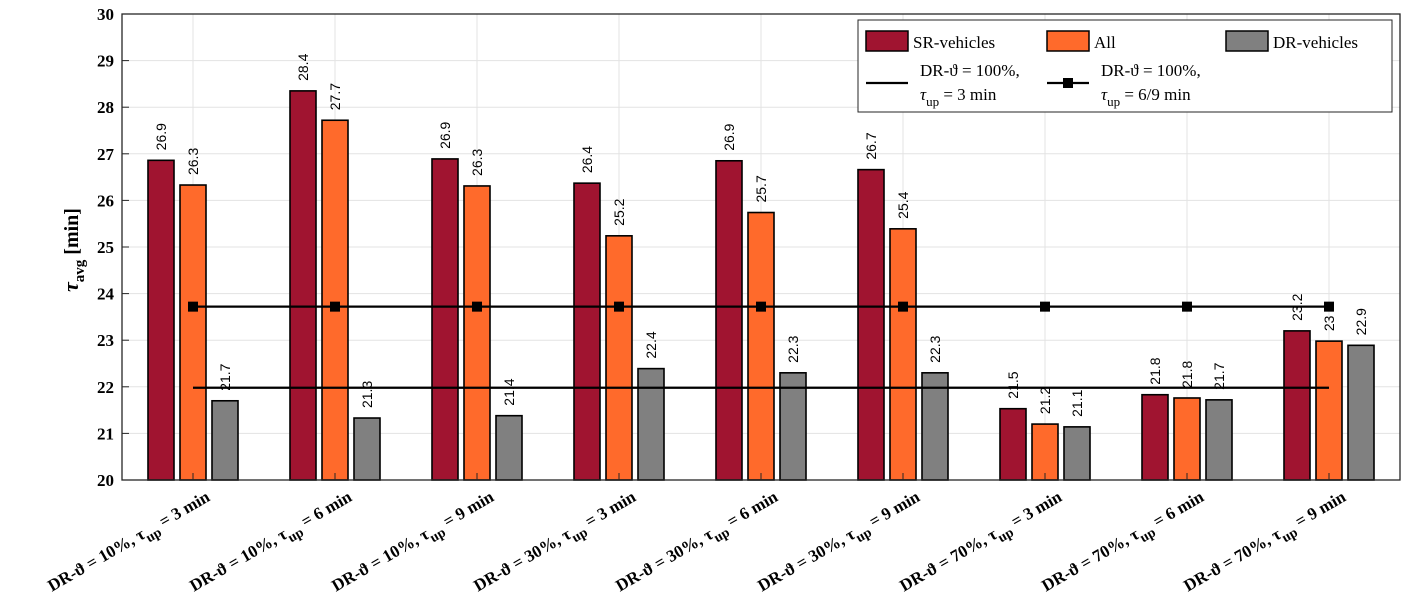  I want to click on y-tick-label: 24, so click(106, 294).